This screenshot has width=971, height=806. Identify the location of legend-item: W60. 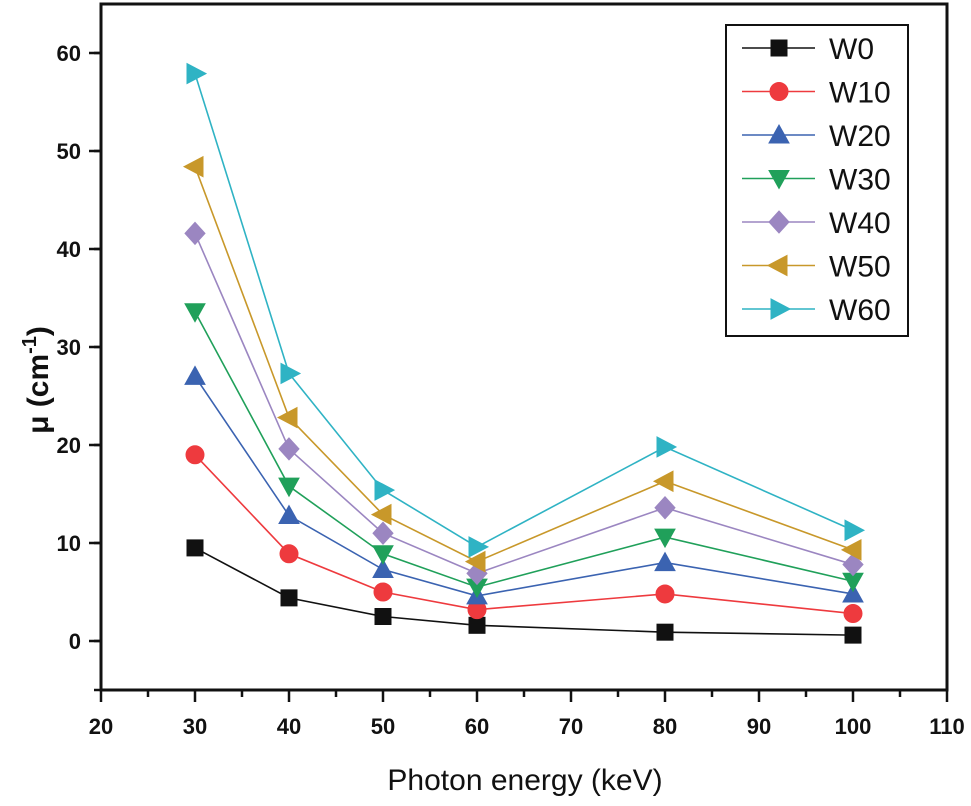
(816, 310).